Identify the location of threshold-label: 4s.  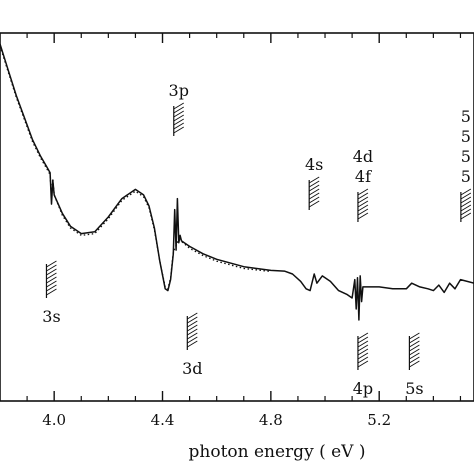
(314, 164).